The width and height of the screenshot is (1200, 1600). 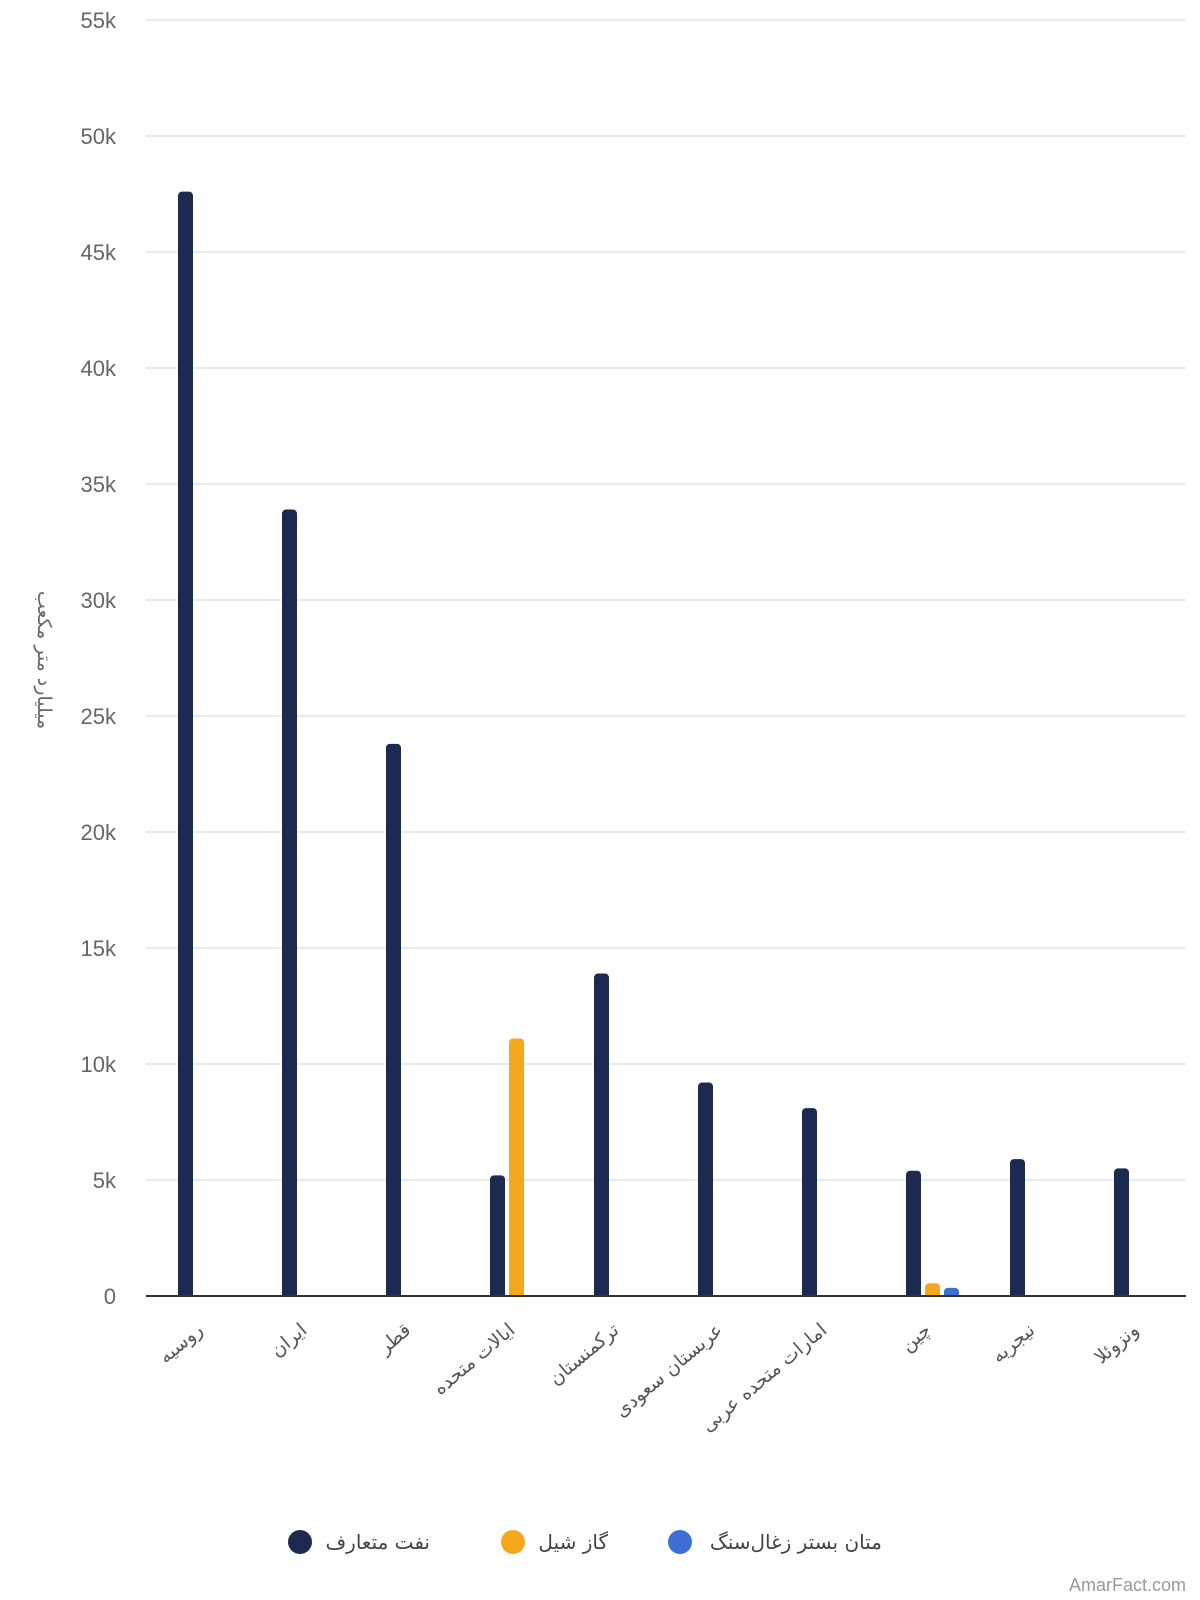 What do you see at coordinates (44, 660) in the screenshot?
I see `y-axis-label: میلیارد متر مکعب` at bounding box center [44, 660].